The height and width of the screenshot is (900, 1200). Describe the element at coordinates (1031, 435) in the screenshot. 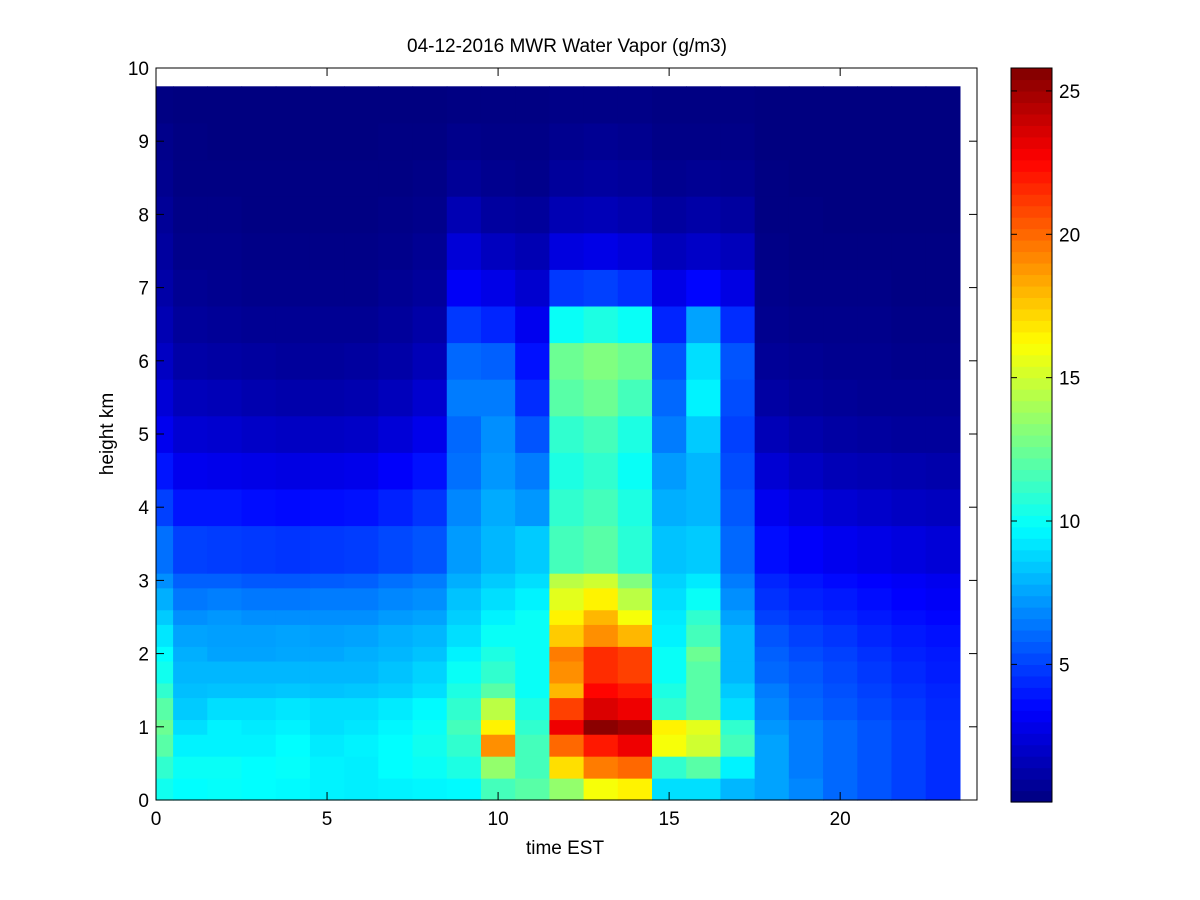

I see `colorbar-frame` at that location.